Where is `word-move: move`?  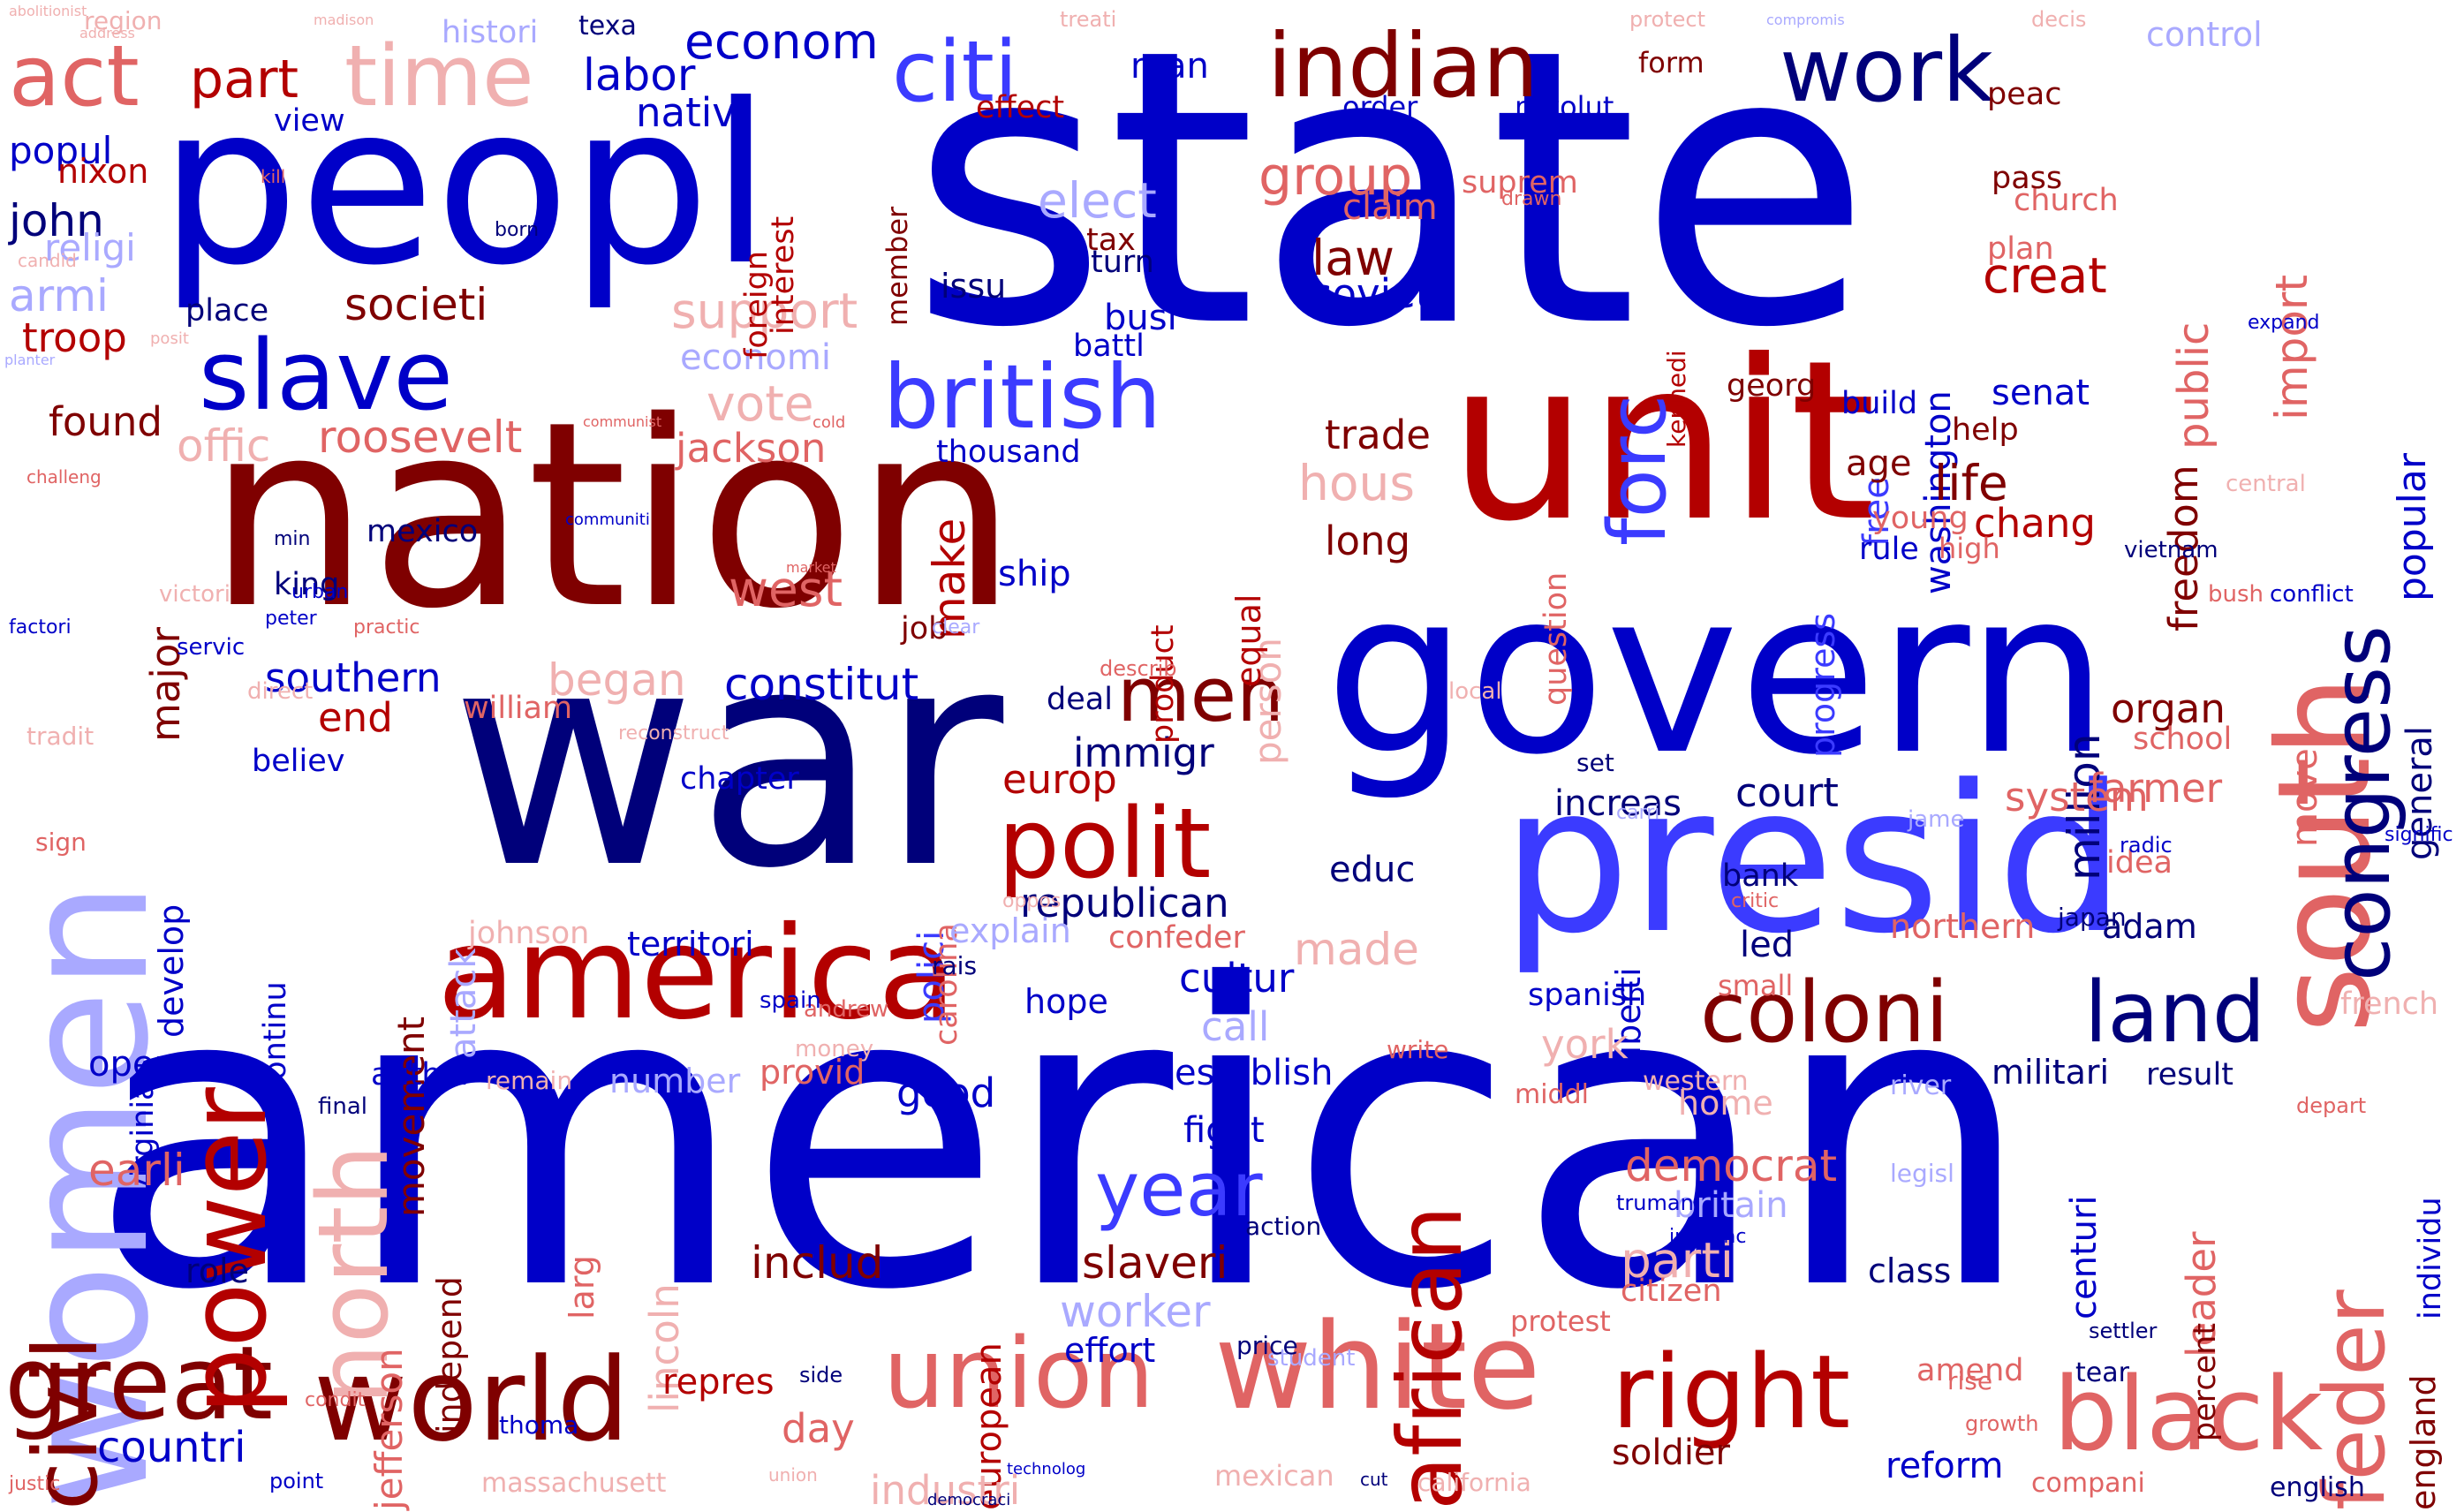
word-move: move is located at coordinates (2305, 798).